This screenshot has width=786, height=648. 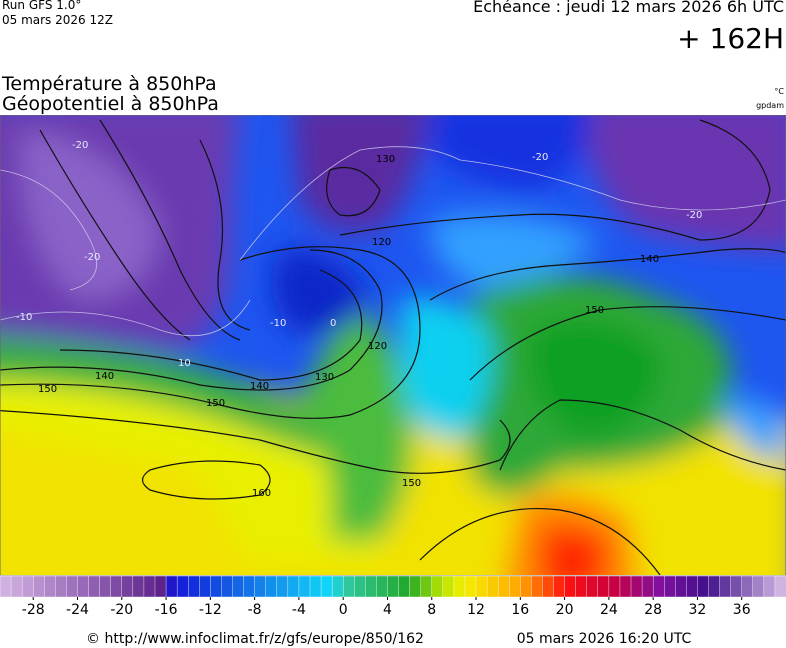 What do you see at coordinates (520, 610) in the screenshot?
I see `colorbar-tick-label: 16` at bounding box center [520, 610].